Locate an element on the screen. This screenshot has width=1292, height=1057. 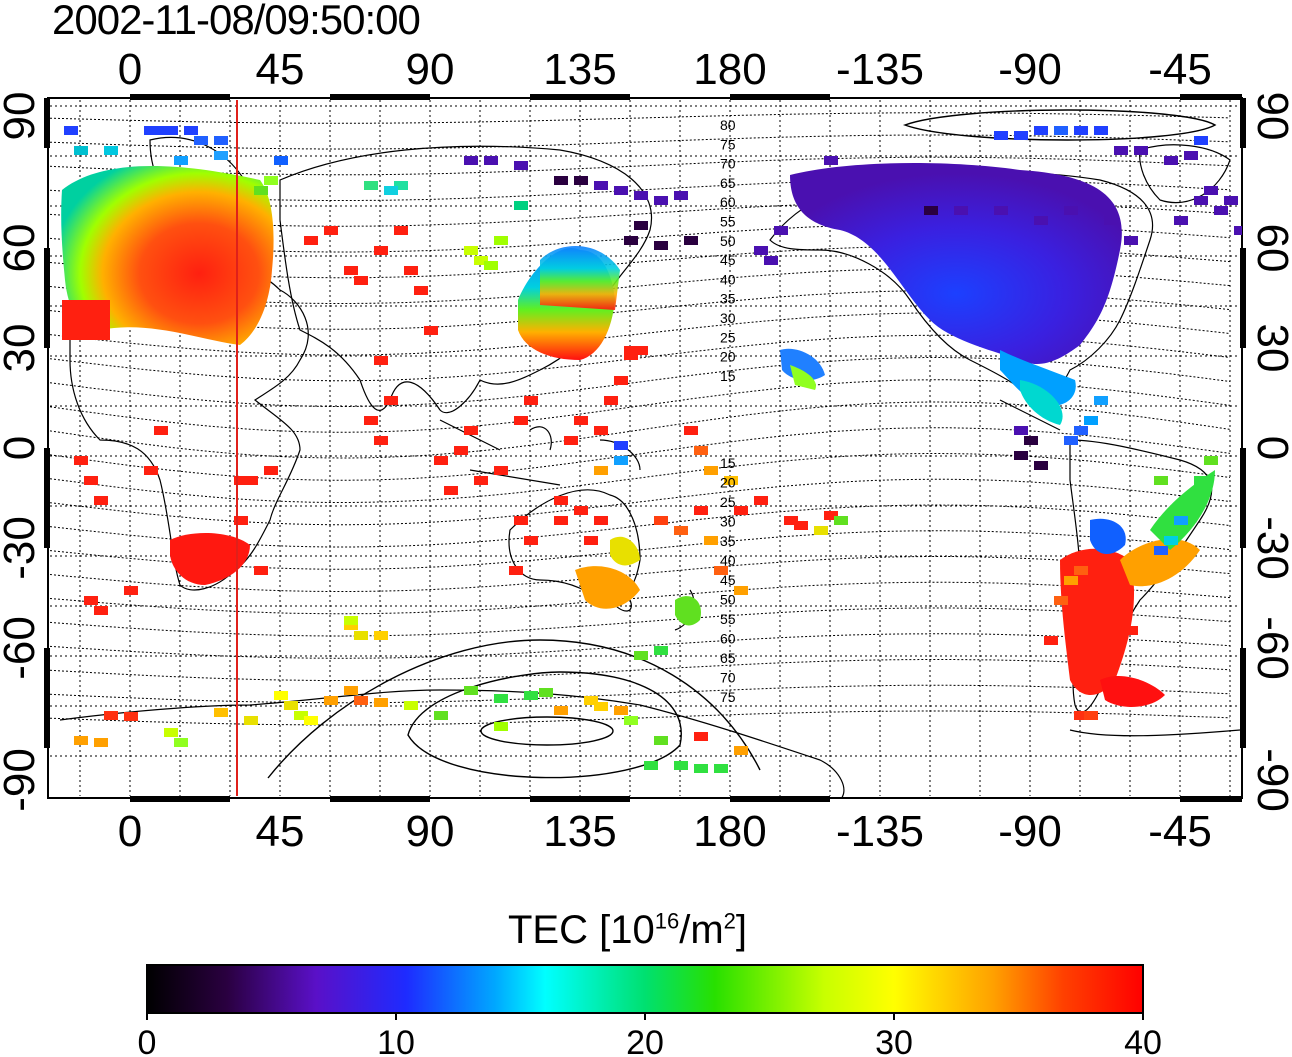
left-lat-label: -60 is located at coordinates (22, 648).